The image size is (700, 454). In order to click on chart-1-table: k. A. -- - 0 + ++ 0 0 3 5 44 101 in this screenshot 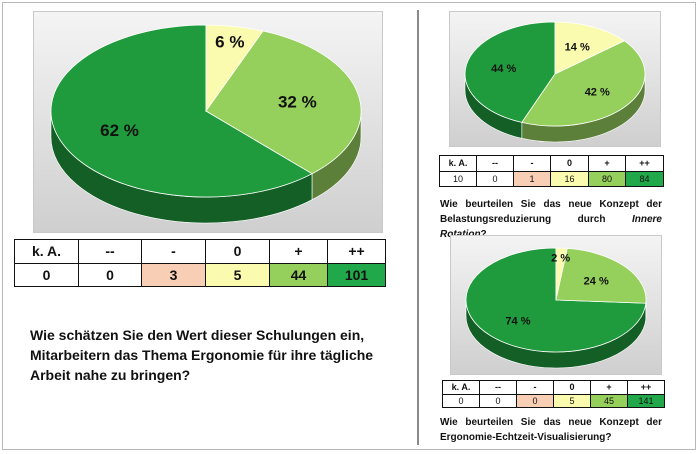, I will do `click(200, 263)`.